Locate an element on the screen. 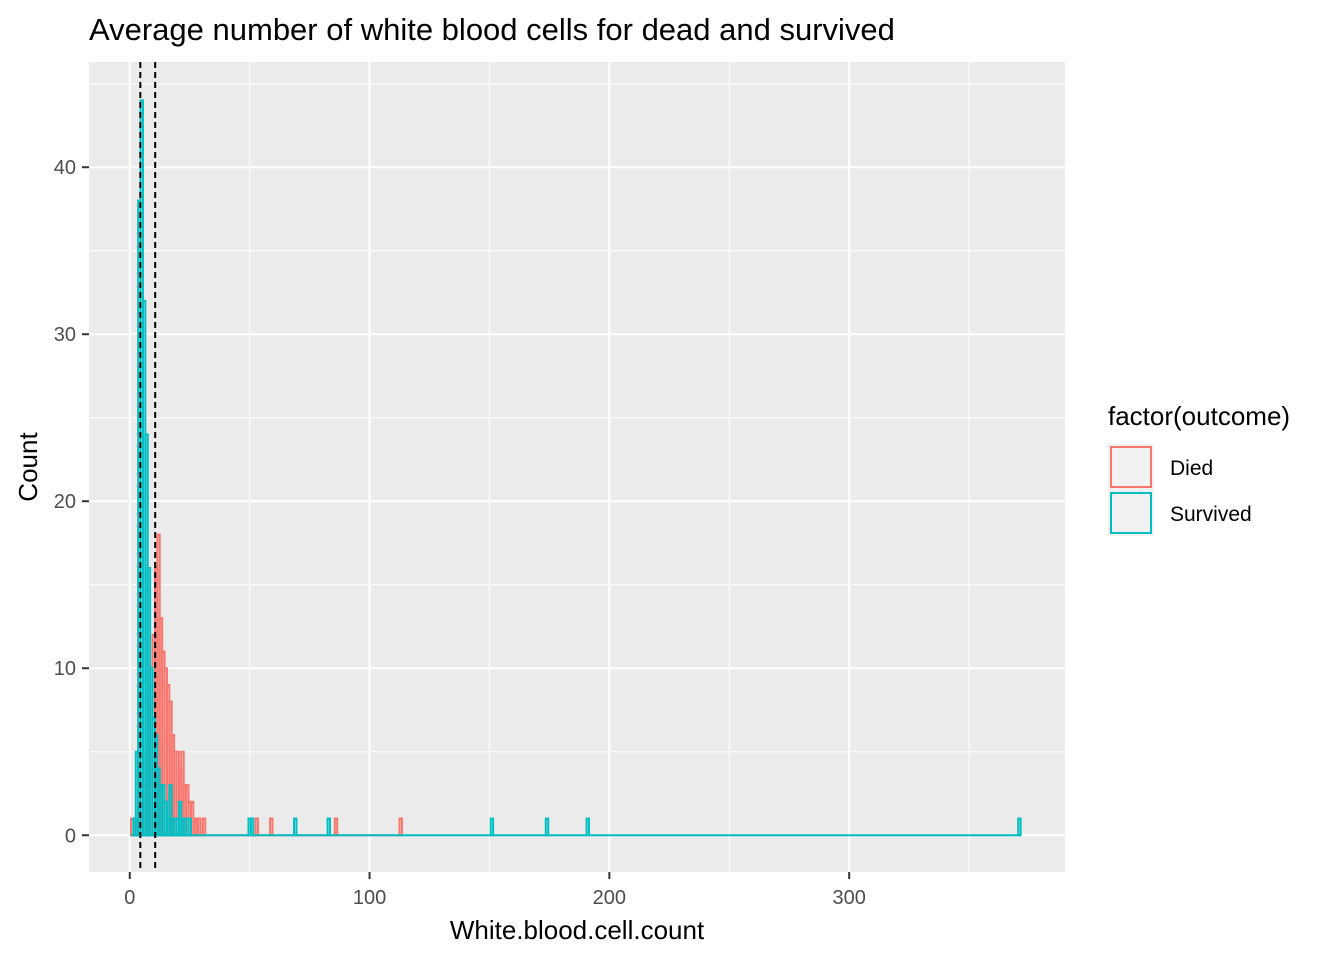 The width and height of the screenshot is (1344, 960). legend-key-survived is located at coordinates (1131, 513).